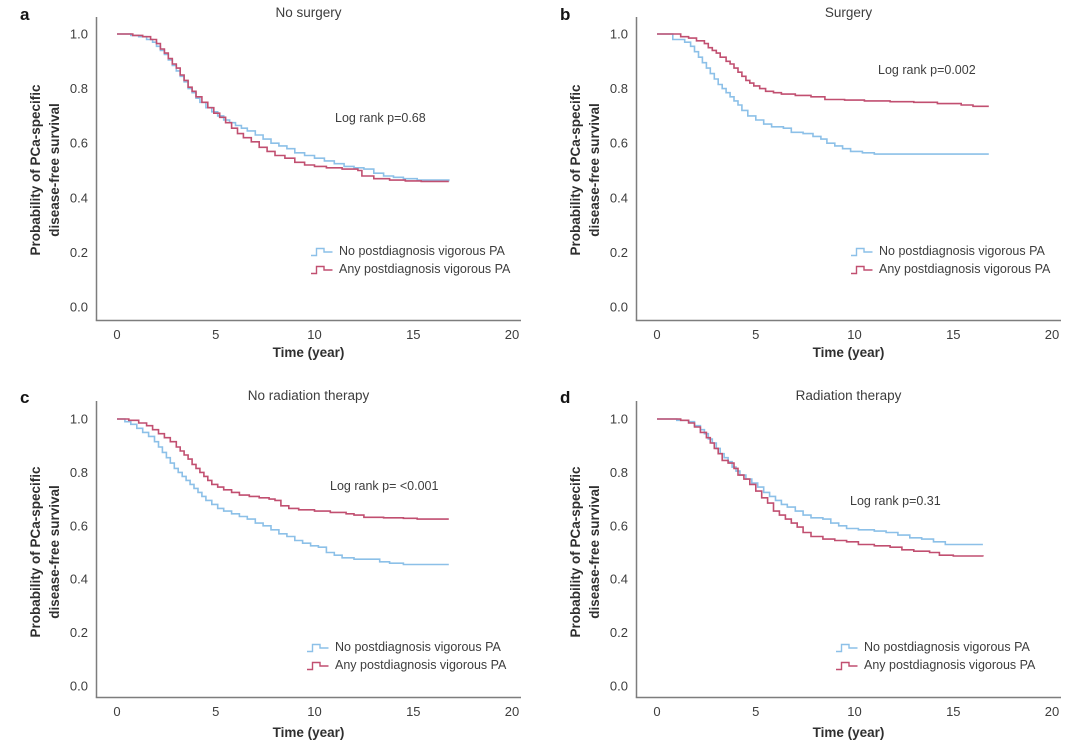  Describe the element at coordinates (25, 14) in the screenshot. I see `panel-letter-a: a` at that location.